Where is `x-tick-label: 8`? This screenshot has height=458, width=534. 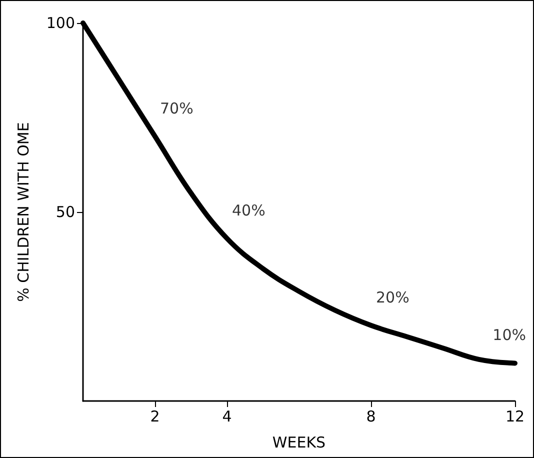
x-tick-label: 8 is located at coordinates (371, 417).